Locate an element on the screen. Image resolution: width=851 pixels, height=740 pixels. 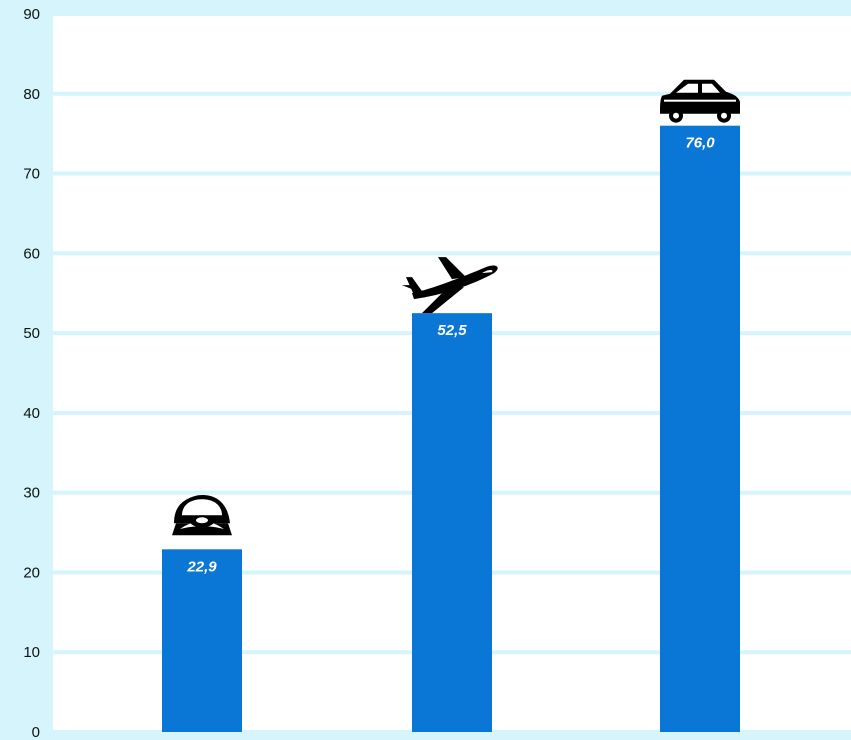
y-tick-label: 0 is located at coordinates (36, 732).